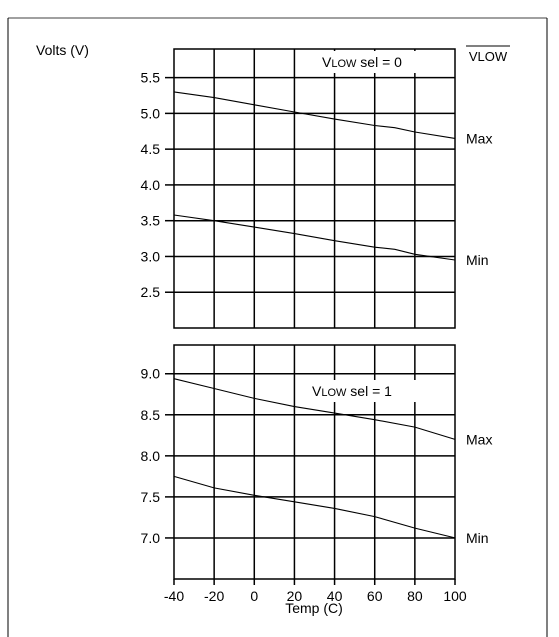 This screenshot has width=559, height=637. Describe the element at coordinates (479, 488) in the screenshot. I see `chart-bottom-labels: Max Min` at that location.